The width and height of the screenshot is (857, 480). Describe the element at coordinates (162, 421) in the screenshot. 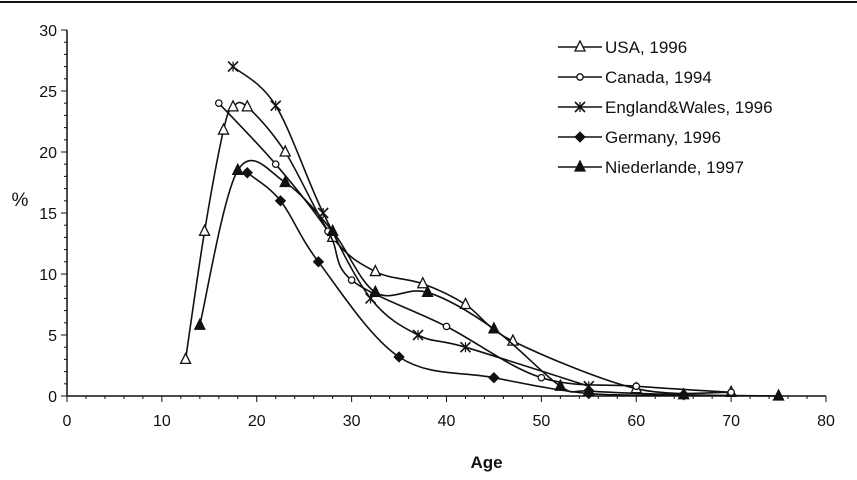

I see `x-tick-label: 10` at that location.